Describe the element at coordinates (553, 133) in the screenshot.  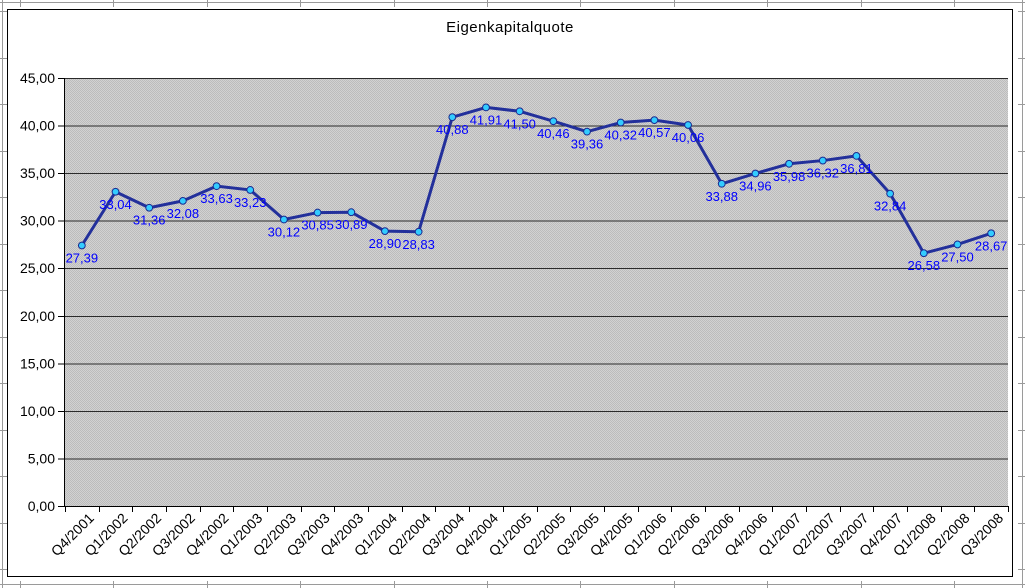
I see `data-label: 40,46` at that location.